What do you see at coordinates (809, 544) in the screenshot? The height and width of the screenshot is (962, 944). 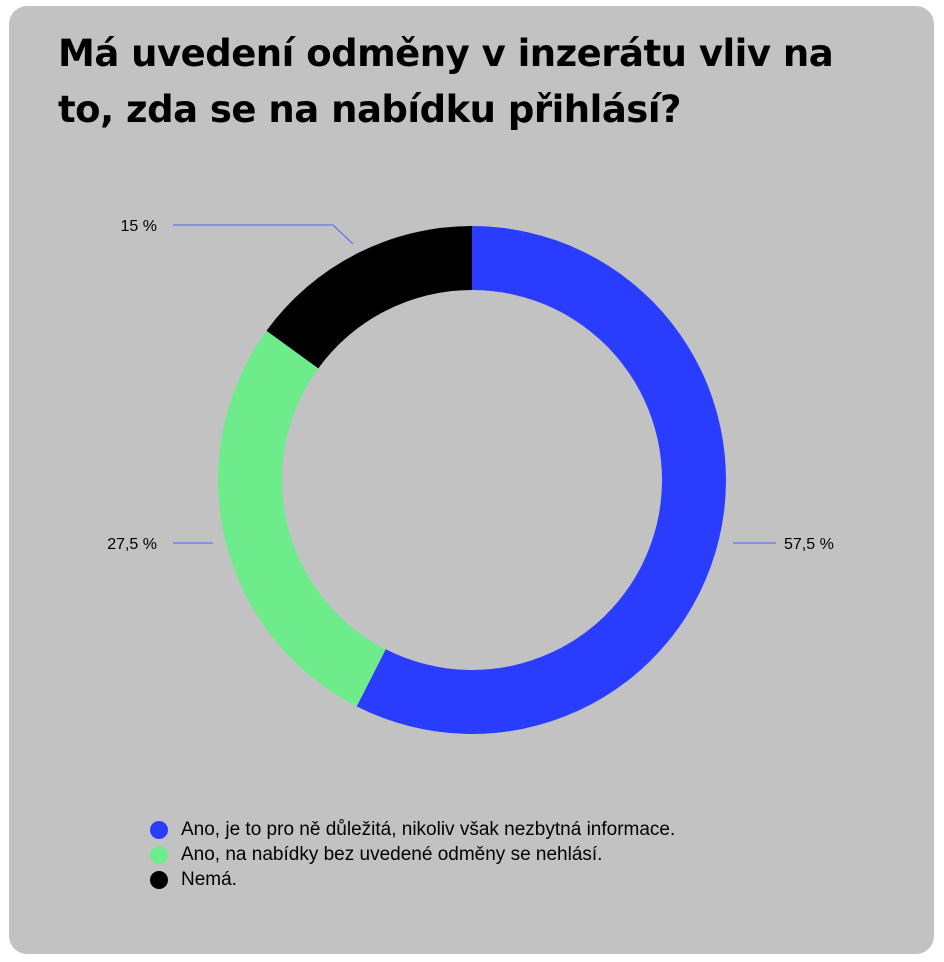 I see `slice-value-label-1: 57,5 %` at bounding box center [809, 544].